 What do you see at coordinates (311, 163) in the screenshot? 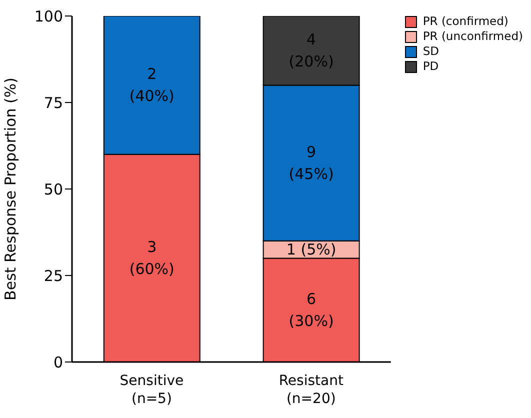
I see `data-label: 9 (45%)` at bounding box center [311, 163].